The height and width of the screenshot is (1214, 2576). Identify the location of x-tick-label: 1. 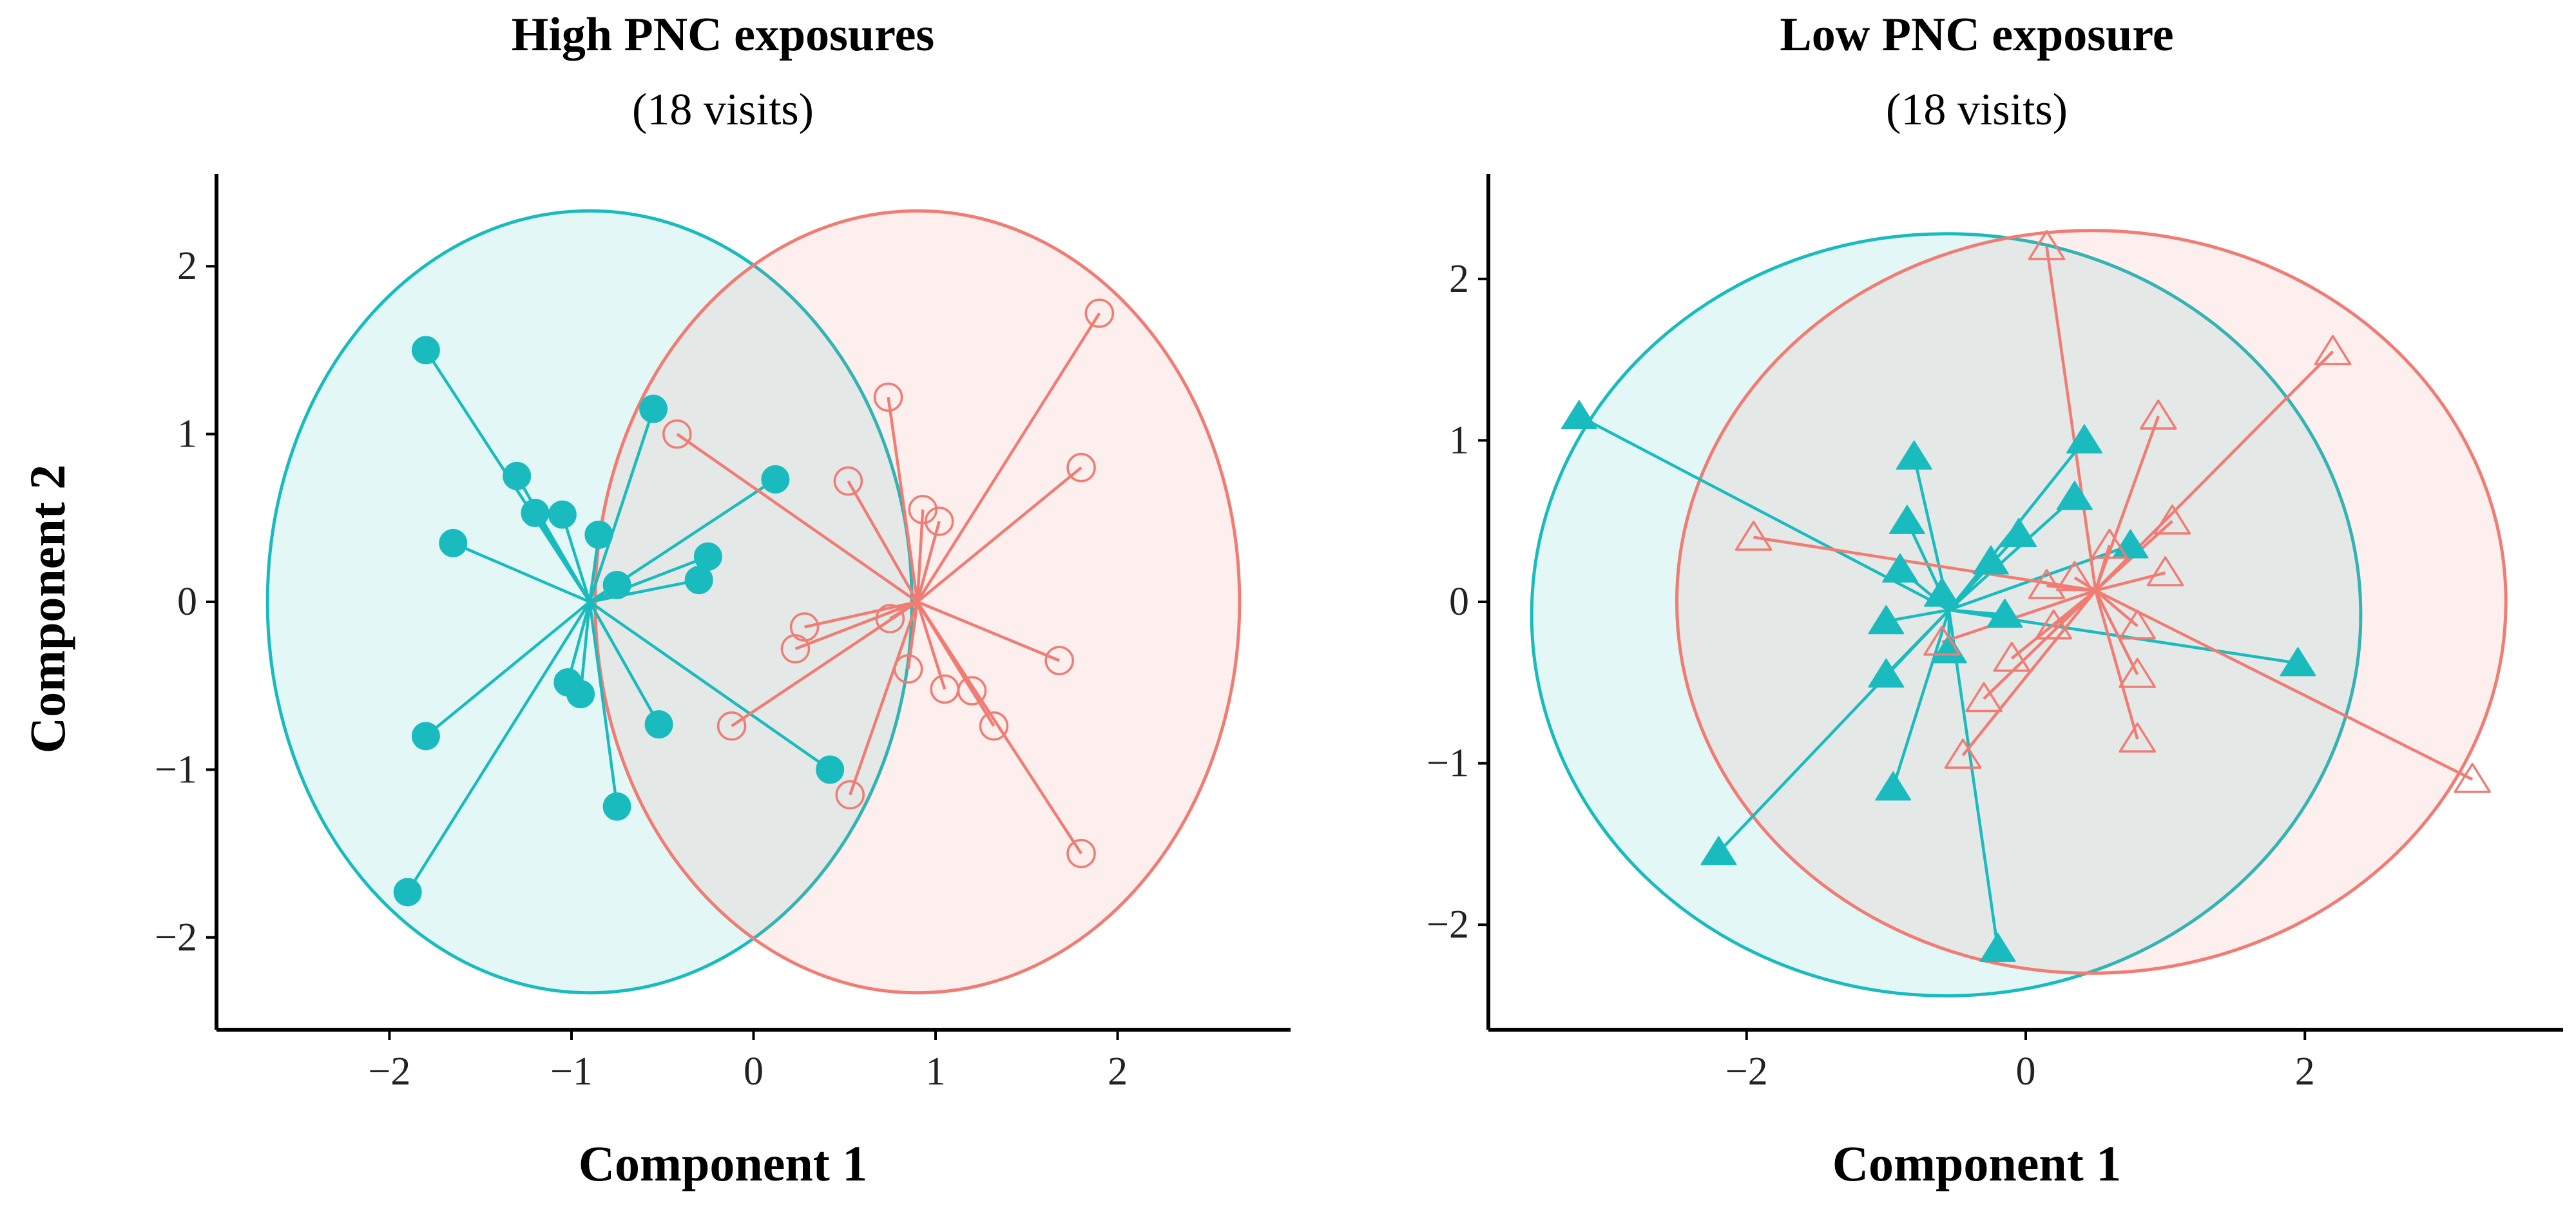
(936, 1072).